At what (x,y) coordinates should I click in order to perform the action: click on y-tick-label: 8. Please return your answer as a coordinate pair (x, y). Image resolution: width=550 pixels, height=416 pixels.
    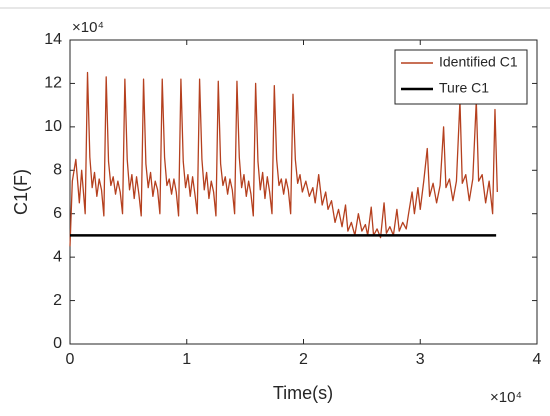
    Looking at the image, I should click on (57, 170).